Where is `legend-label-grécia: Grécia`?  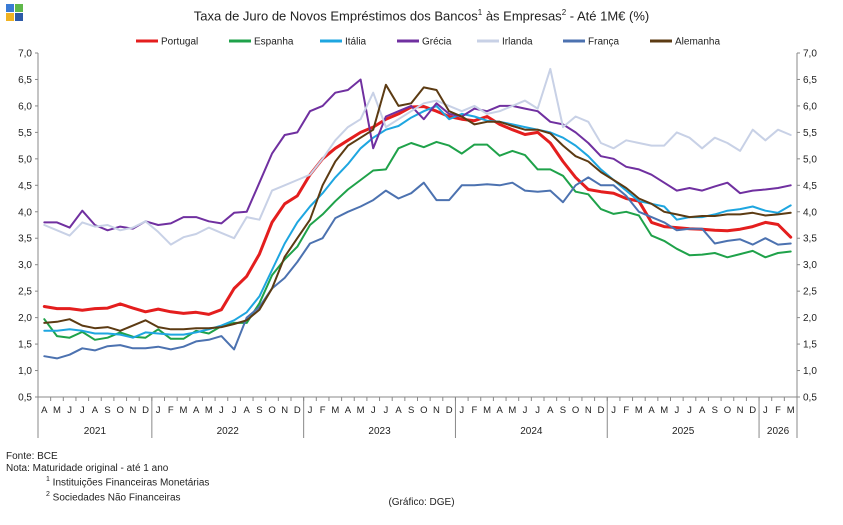
legend-label-grécia: Grécia is located at coordinates (437, 42).